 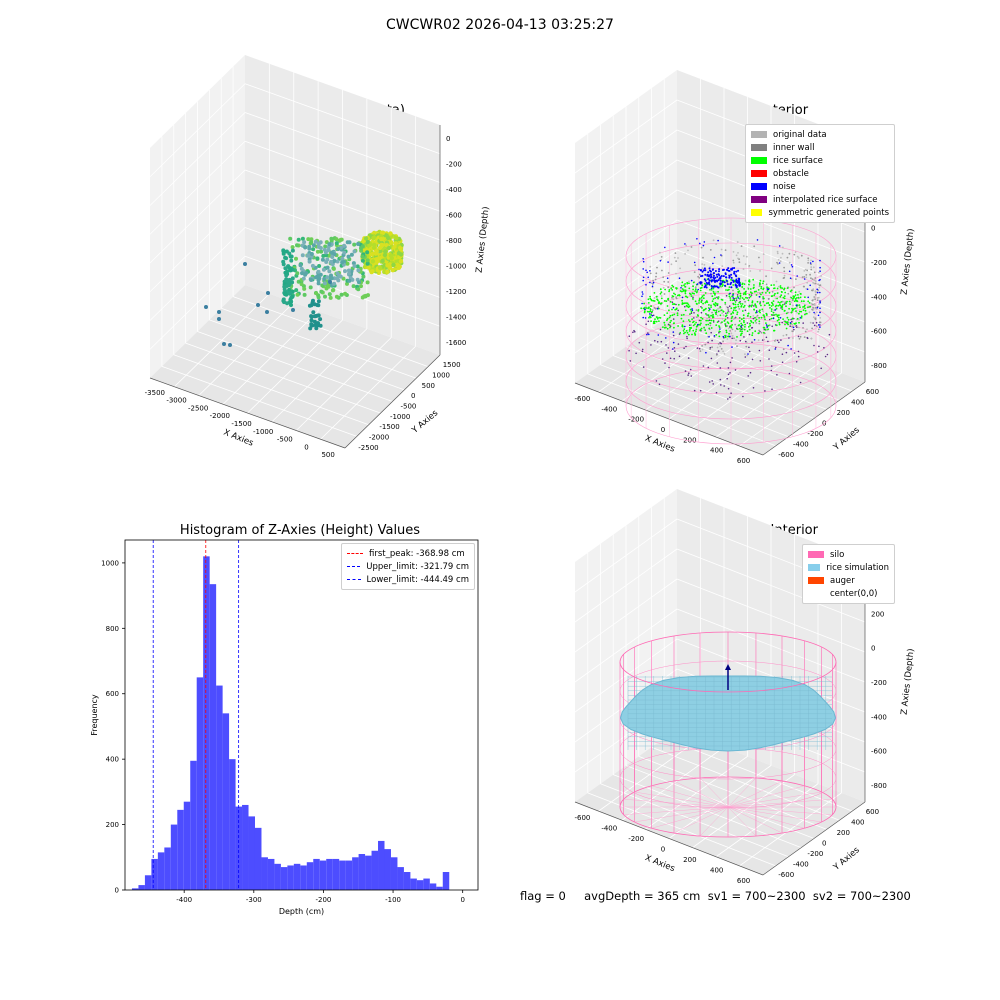 I want to click on classify-x-tick-label: -400, so click(x=609, y=409).